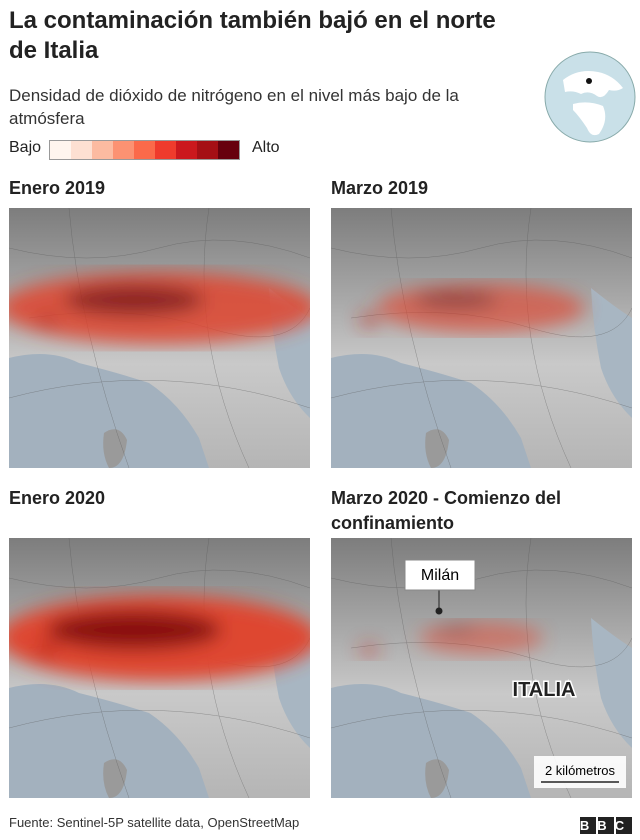  I want to click on bbc-logo: BBC, so click(606, 825).